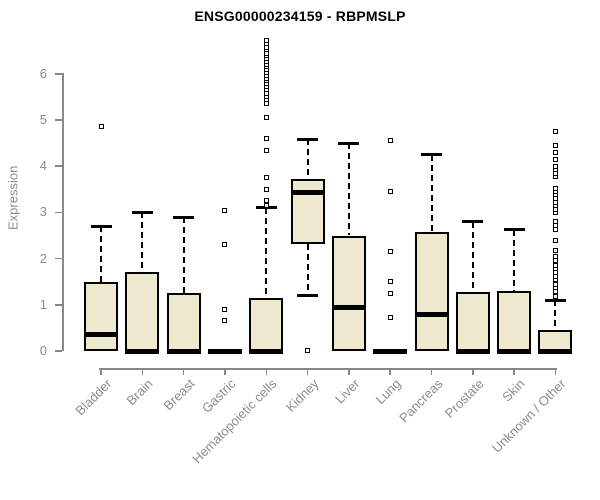  Describe the element at coordinates (300, 16) in the screenshot. I see `chart-title: ENSG00000234159 - RBPMSLP` at that location.